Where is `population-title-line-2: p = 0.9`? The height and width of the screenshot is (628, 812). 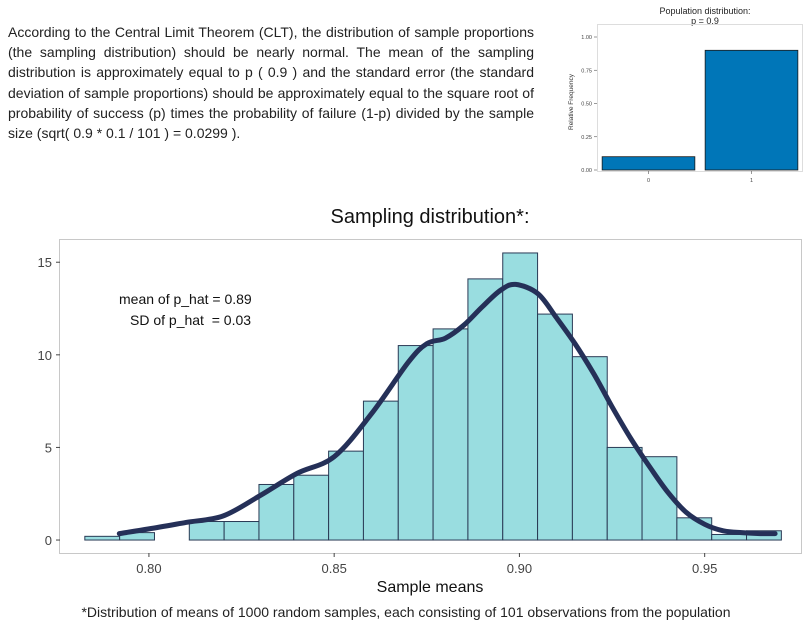
population-title-line-2: p = 0.9 is located at coordinates (705, 21).